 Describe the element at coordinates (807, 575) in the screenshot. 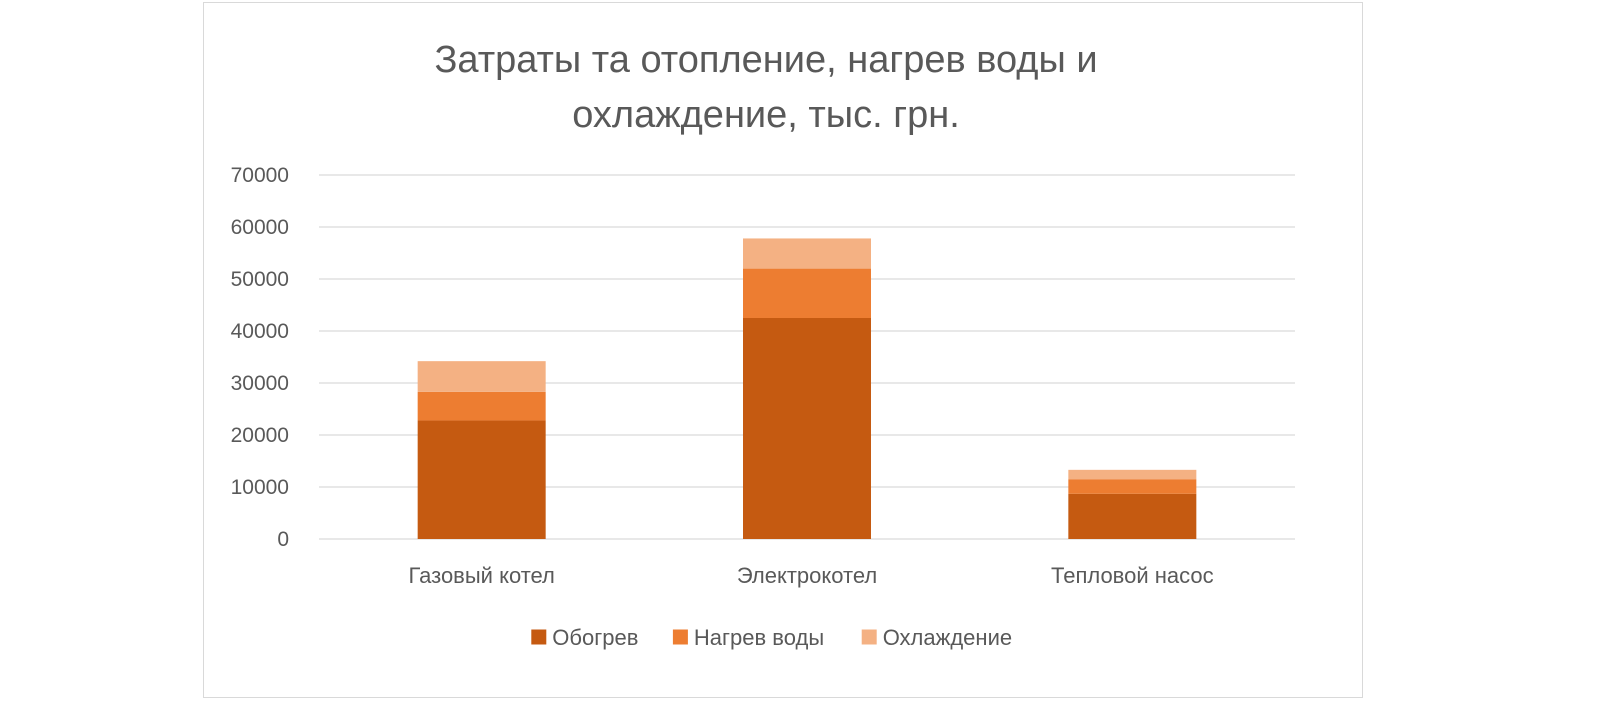

I see `x-category-label: Электрокотел` at that location.